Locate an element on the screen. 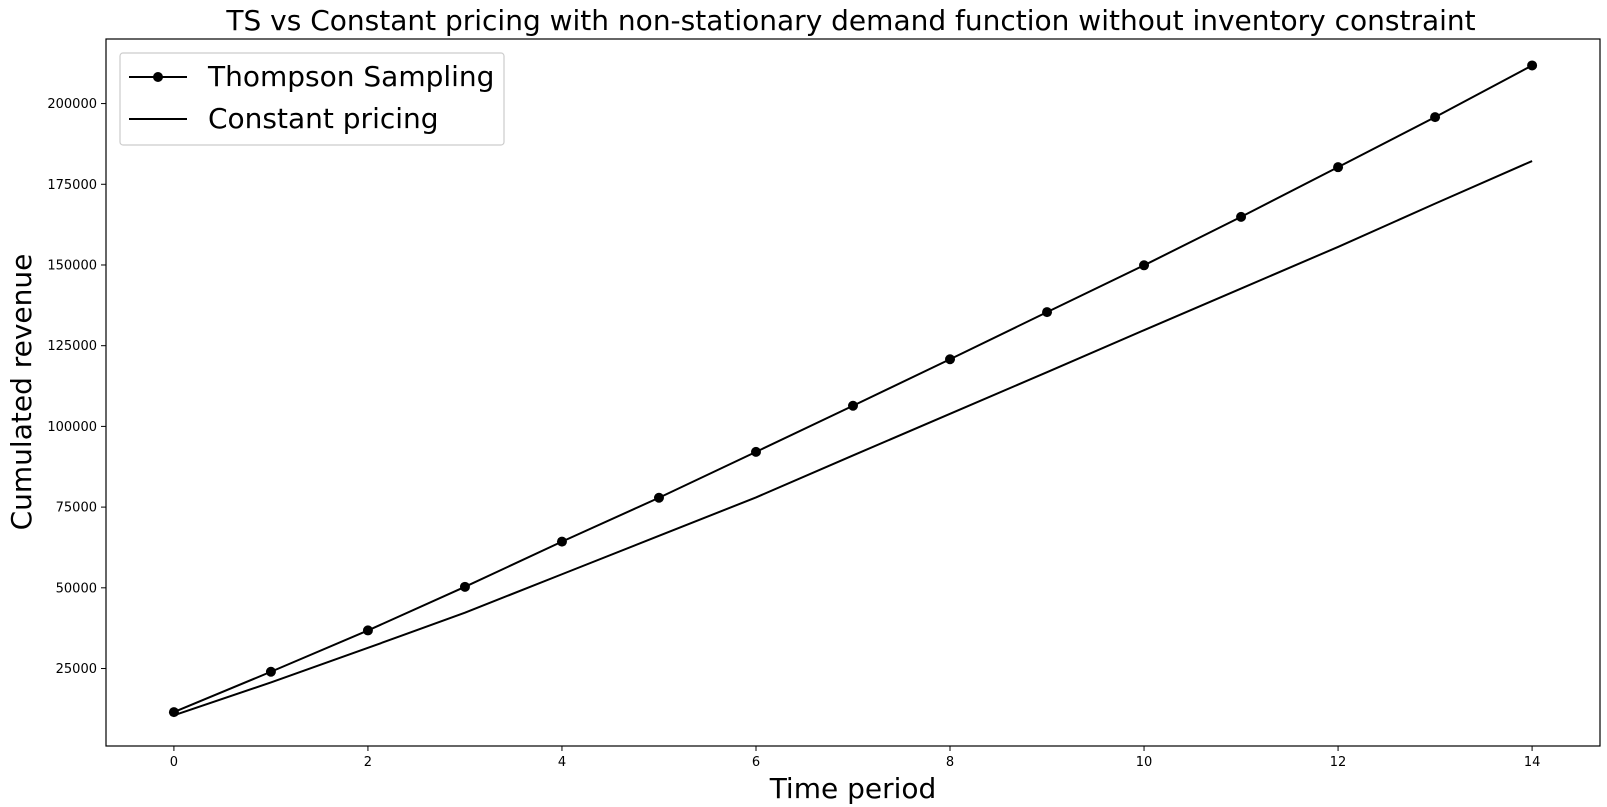 This screenshot has height=807, width=1607. x-axis-title: Time period is located at coordinates (853, 788).